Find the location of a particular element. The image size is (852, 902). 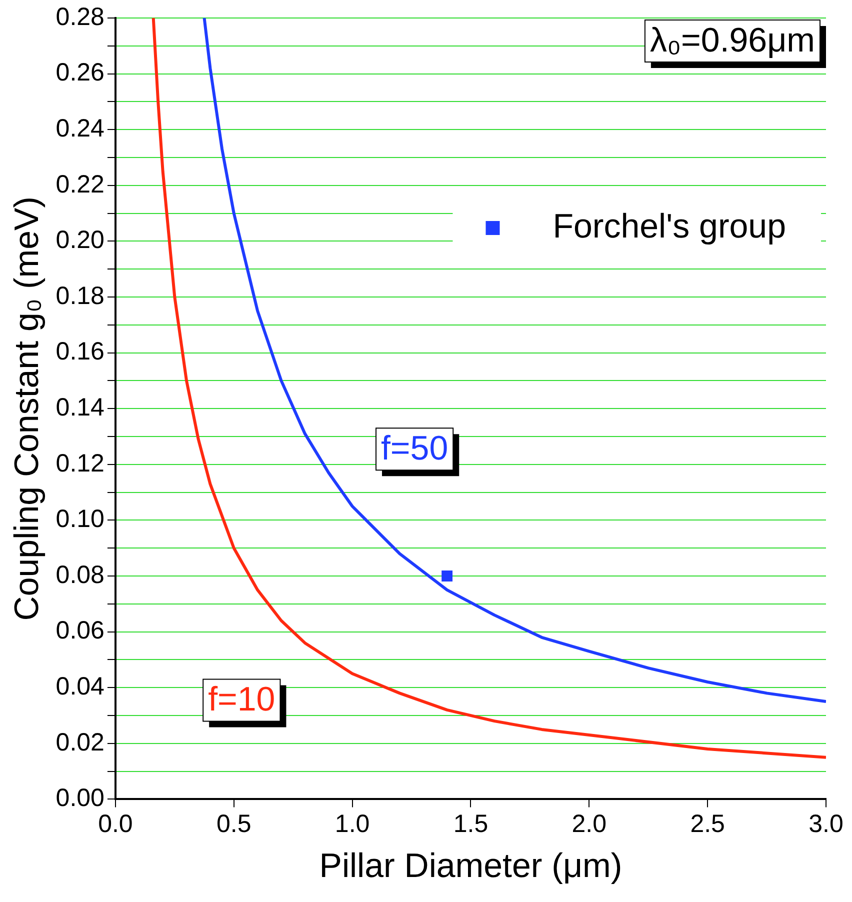

y-tick-label: 0.16 is located at coordinates (80, 352).